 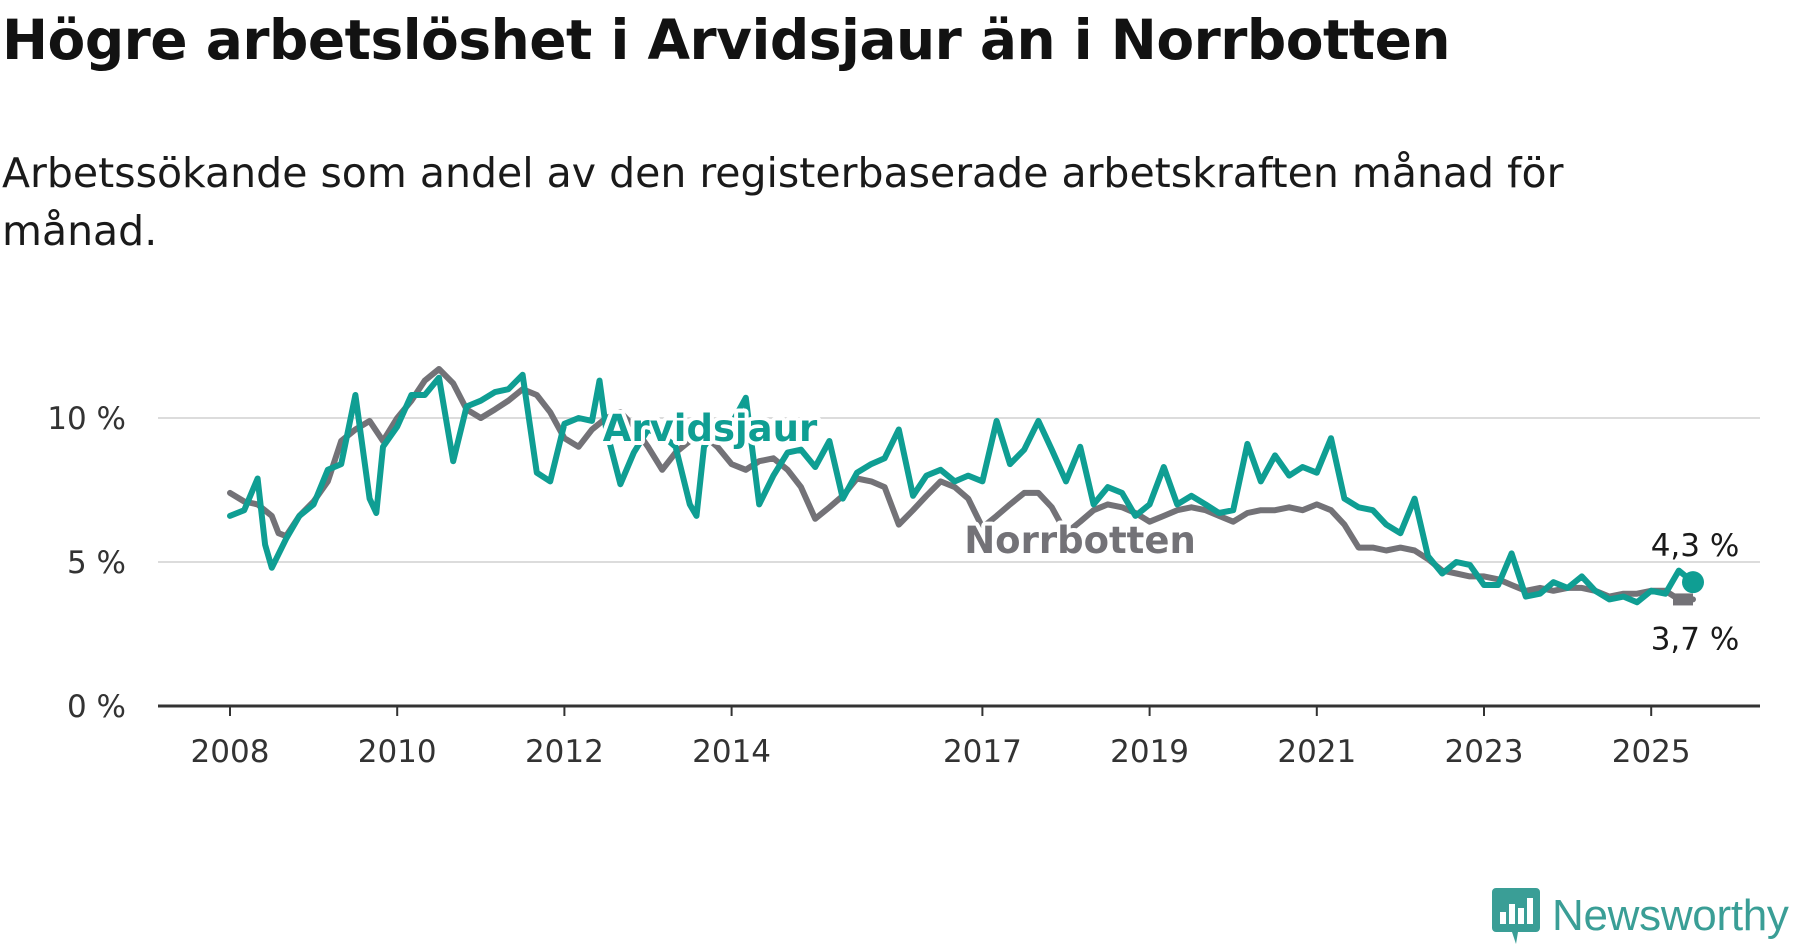 I want to click on series-endpoint-arvidsjaur, so click(x=1693, y=582).